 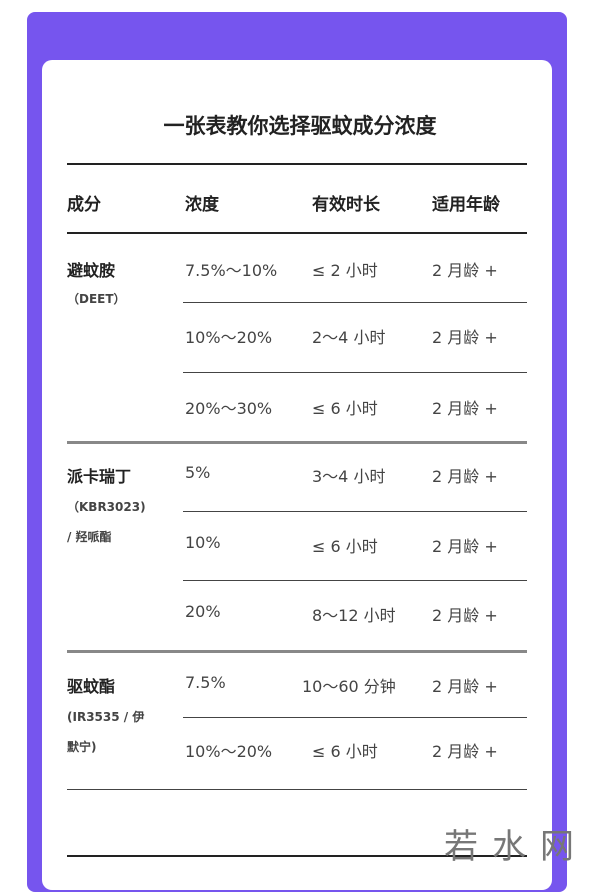 What do you see at coordinates (89, 537) in the screenshot?
I see `ingredient-alias: / 羟哌酯` at bounding box center [89, 537].